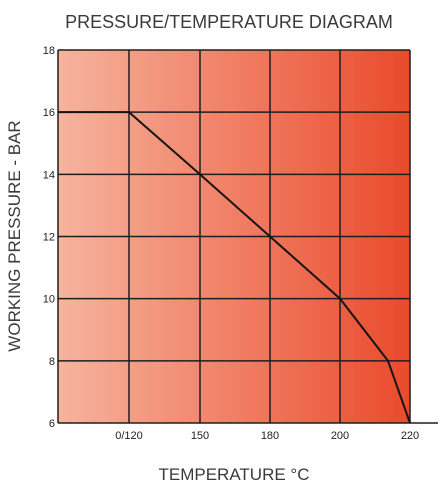 The image size is (444, 488). I want to click on x-tick-labels: 0/120 150 180 200 220, so click(267, 436).